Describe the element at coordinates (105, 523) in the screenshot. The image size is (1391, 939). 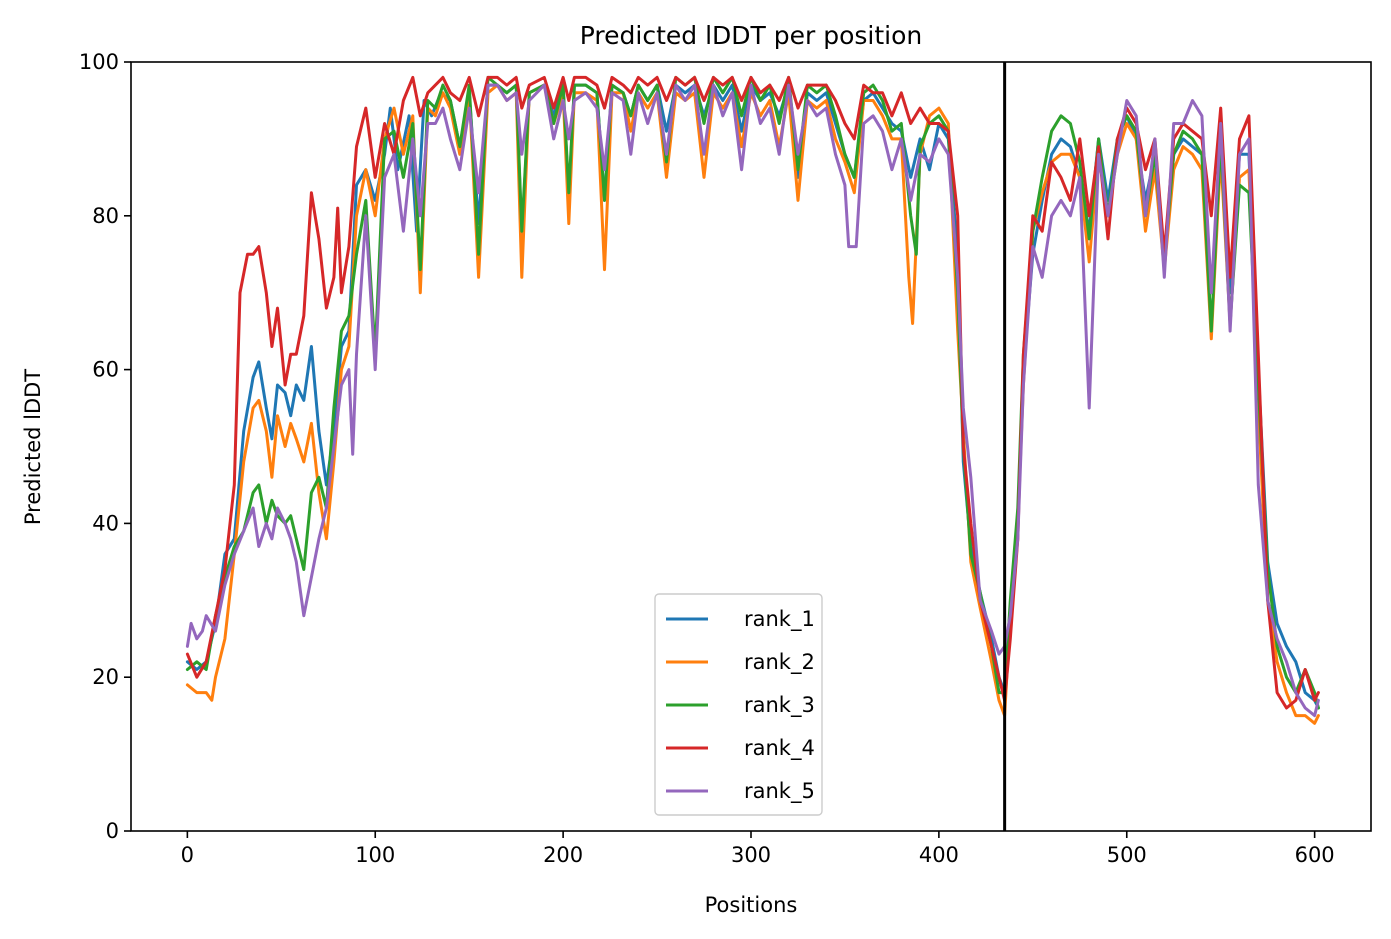
I see `y-tick-label: 40` at that location.